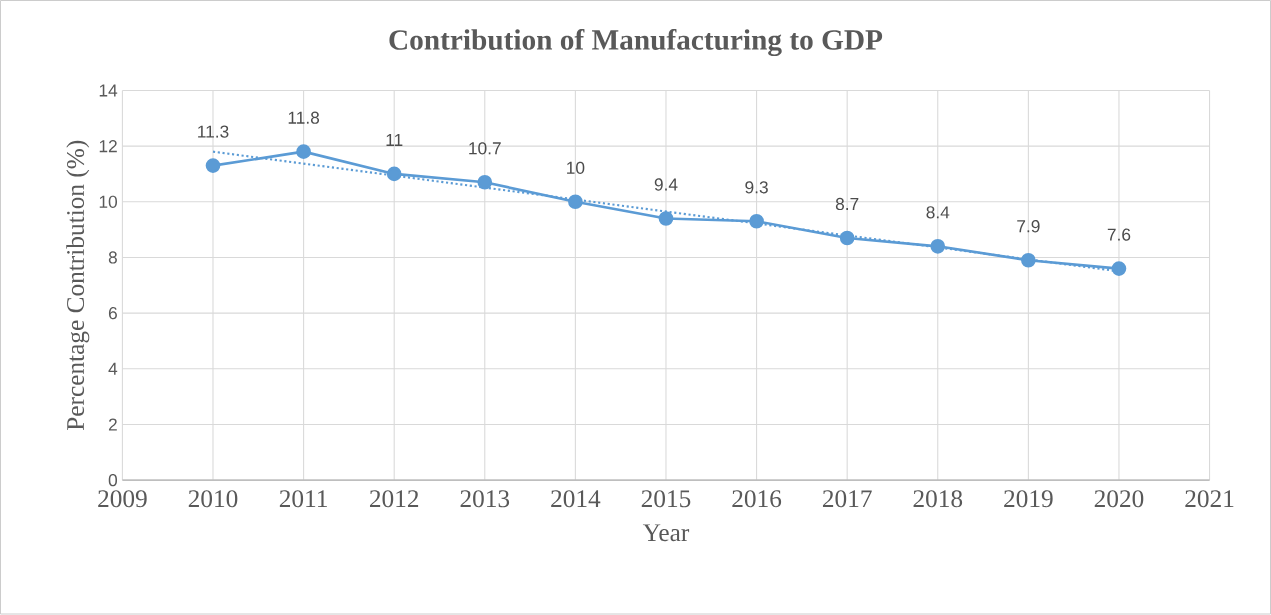 The image size is (1271, 615). Describe the element at coordinates (576, 168) in the screenshot. I see `data-label: 10` at that location.